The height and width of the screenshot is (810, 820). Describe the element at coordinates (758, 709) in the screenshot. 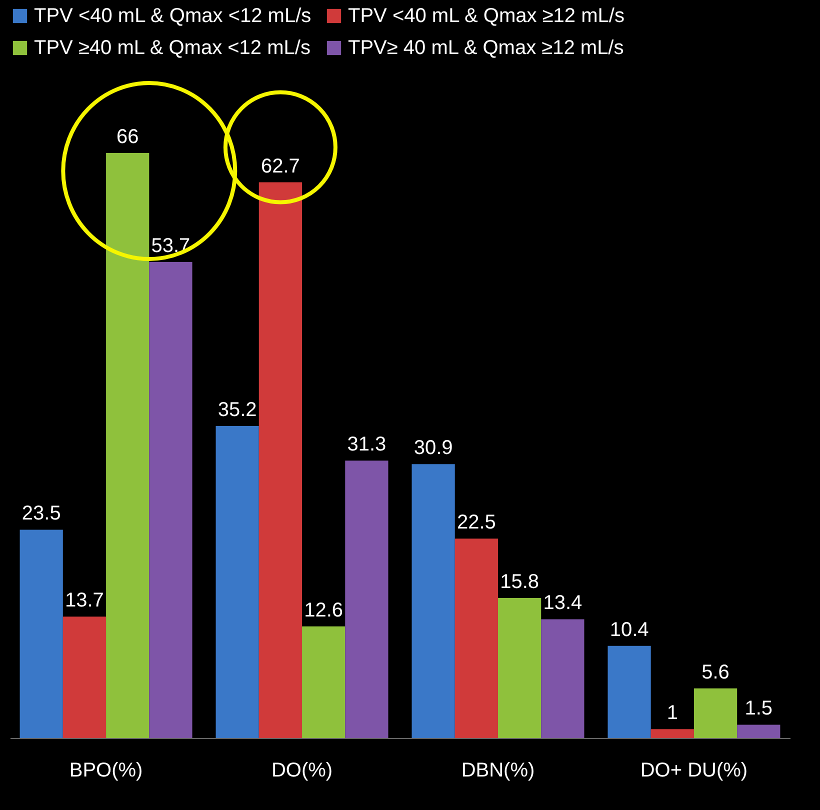

I see `data-label: 1.5` at that location.